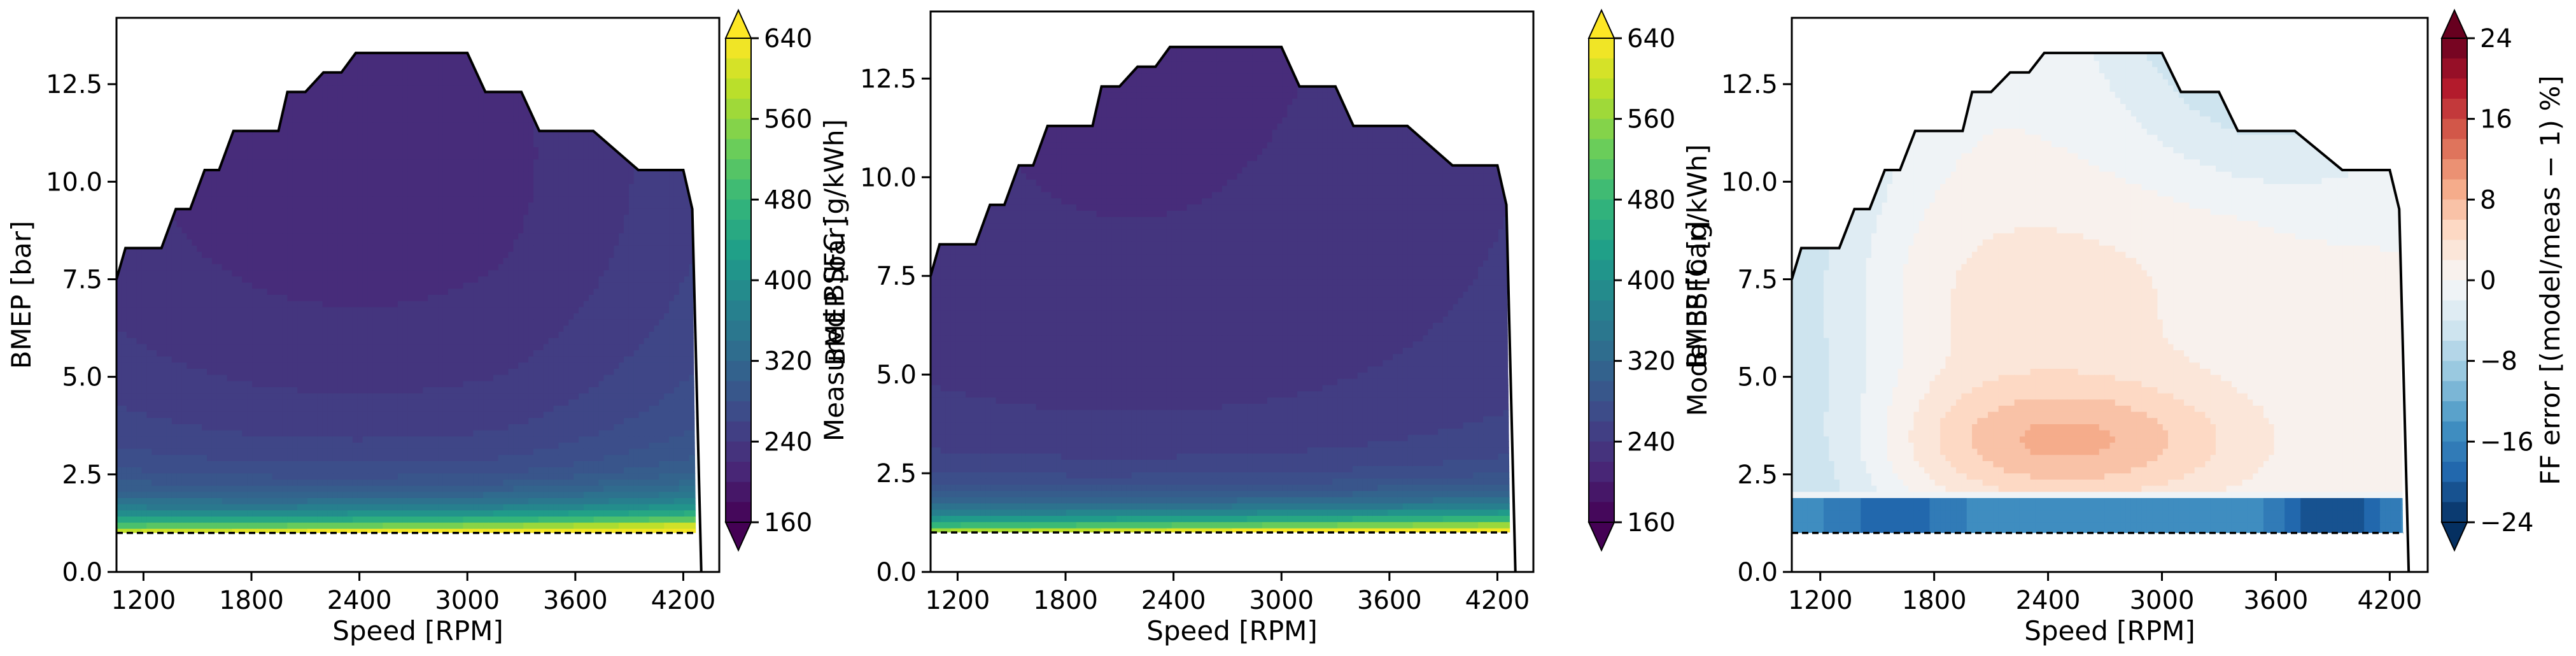 The image size is (2576, 656). What do you see at coordinates (2488, 200) in the screenshot?
I see `colorbar-tick-label: 8` at bounding box center [2488, 200].